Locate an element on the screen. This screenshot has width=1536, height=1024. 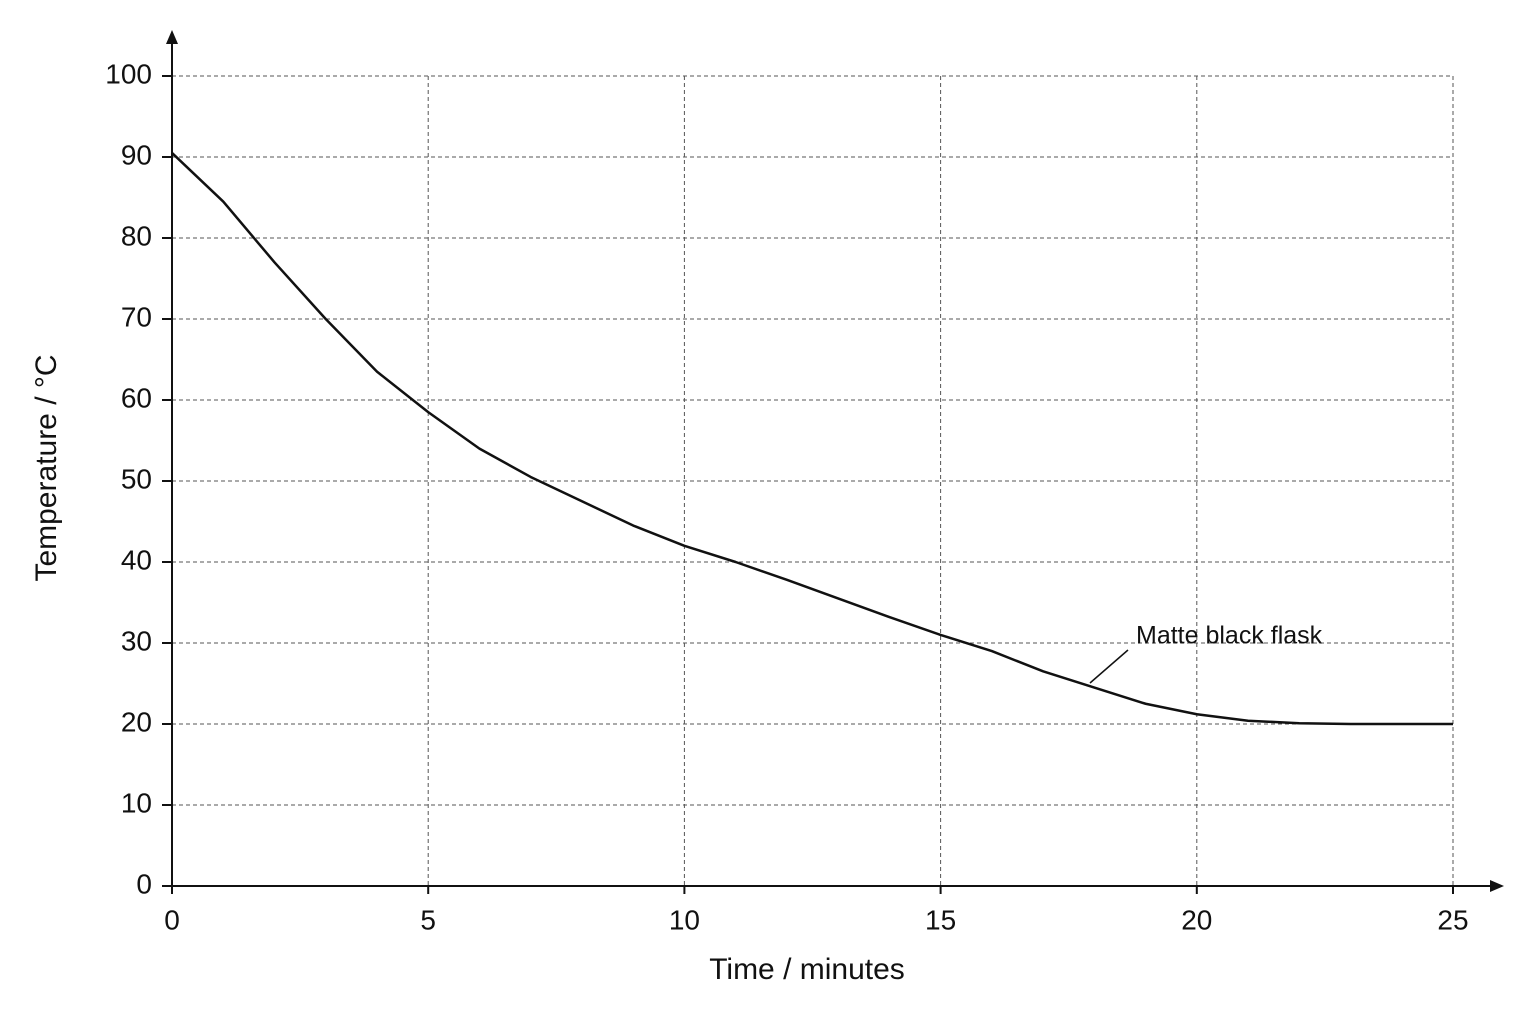
x-tick-label: 20 is located at coordinates (1196, 919).